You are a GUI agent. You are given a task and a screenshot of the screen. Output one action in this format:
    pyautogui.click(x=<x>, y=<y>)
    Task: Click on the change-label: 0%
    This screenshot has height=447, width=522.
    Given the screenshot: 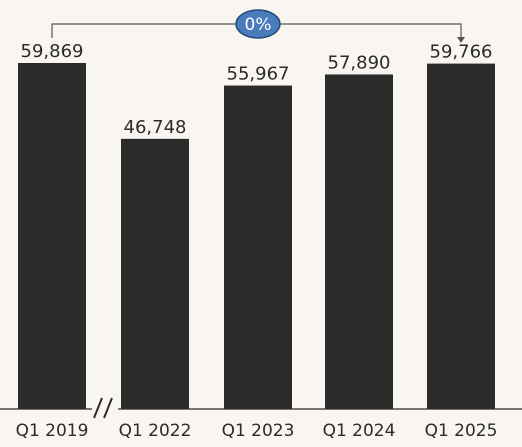 What is the action you would take?
    pyautogui.click(x=258, y=25)
    